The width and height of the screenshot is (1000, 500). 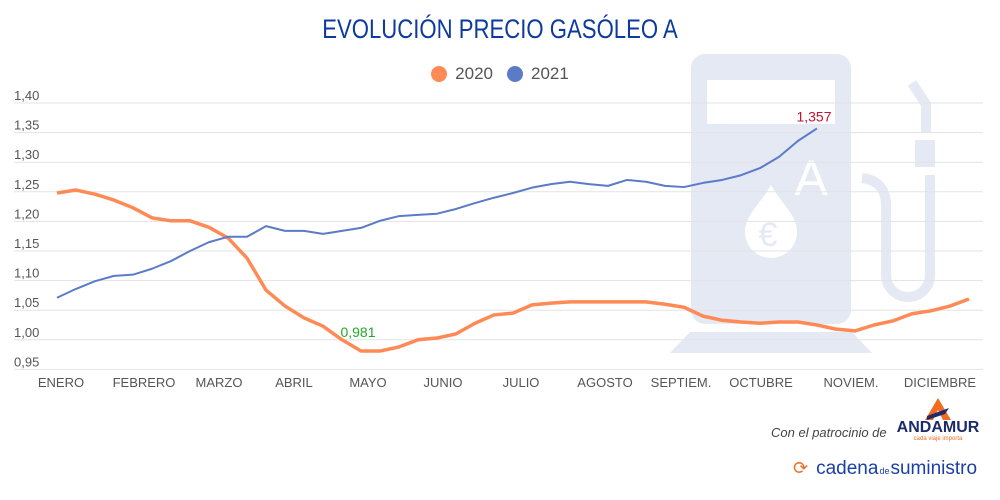 What do you see at coordinates (474, 73) in the screenshot?
I see `legend-label: 2020` at bounding box center [474, 73].